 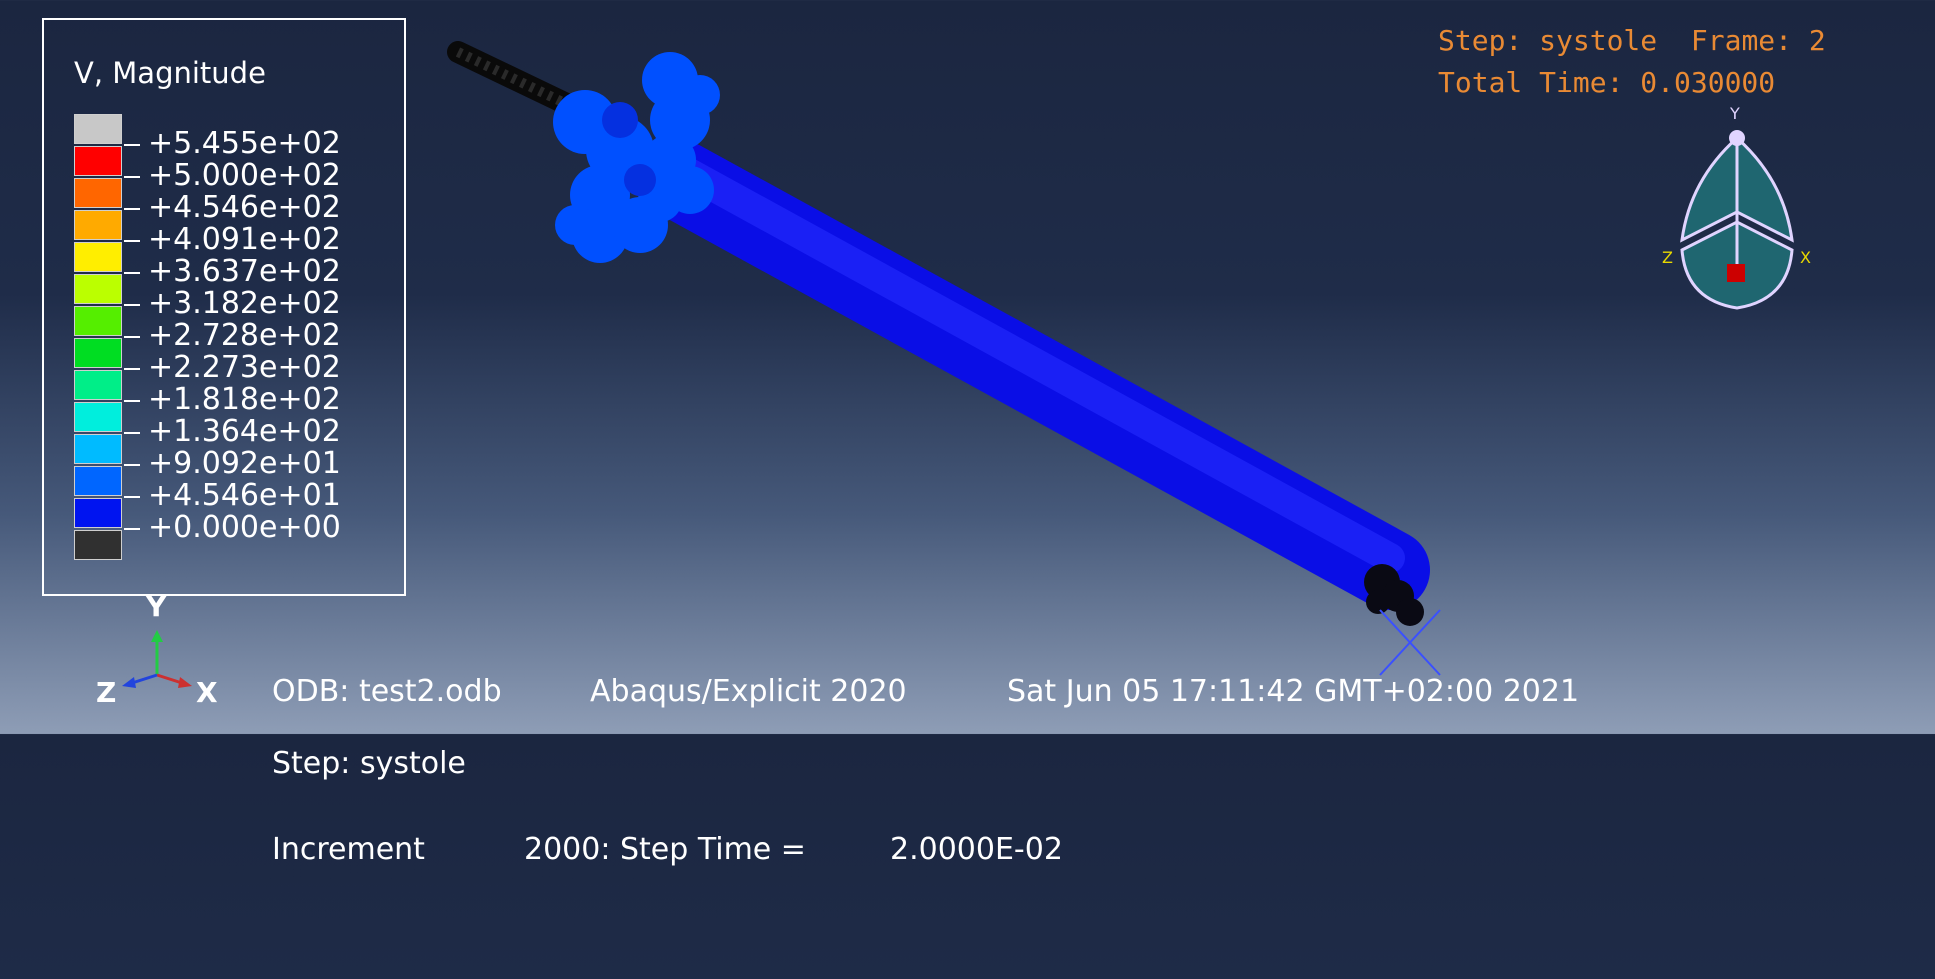 I want to click on run-date: Sat Jun 05 17:11:42 GMT+02:00 2021, so click(x=1293, y=691).